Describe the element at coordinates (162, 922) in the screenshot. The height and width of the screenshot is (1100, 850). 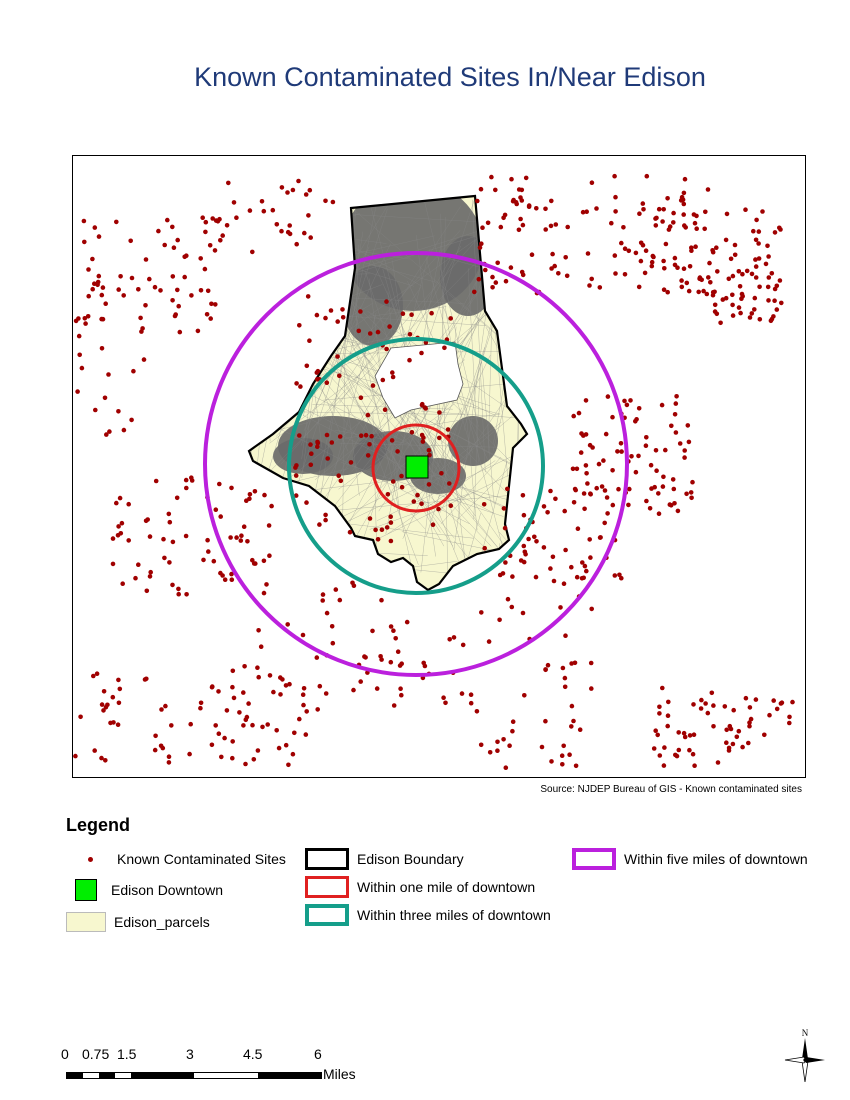
I see `legend-label: Edison_parcels` at that location.